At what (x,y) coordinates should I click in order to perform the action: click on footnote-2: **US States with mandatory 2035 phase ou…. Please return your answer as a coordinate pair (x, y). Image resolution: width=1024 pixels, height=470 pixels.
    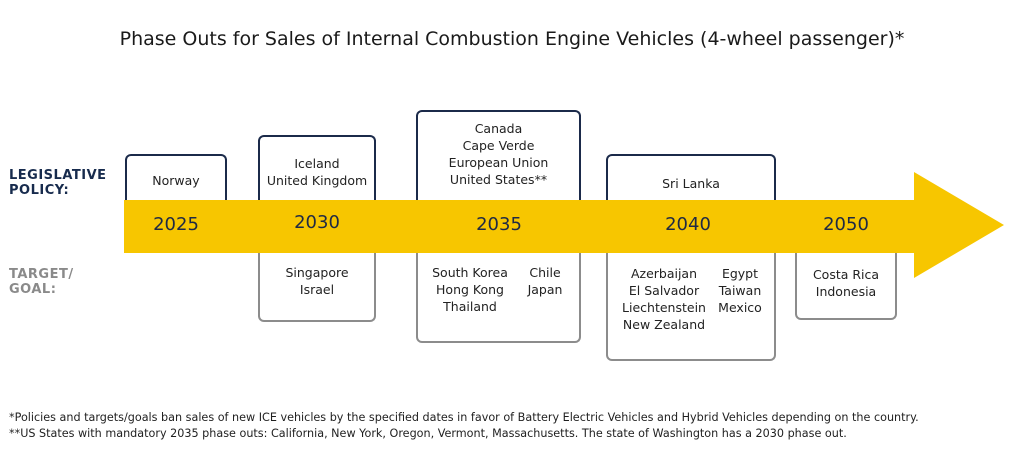
    Looking at the image, I should click on (428, 433).